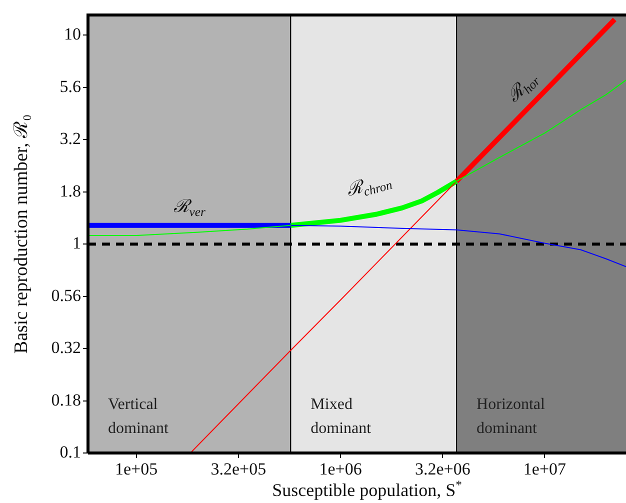 The height and width of the screenshot is (503, 626). Describe the element at coordinates (70, 86) in the screenshot. I see `y-tick-label: 5.6` at that location.